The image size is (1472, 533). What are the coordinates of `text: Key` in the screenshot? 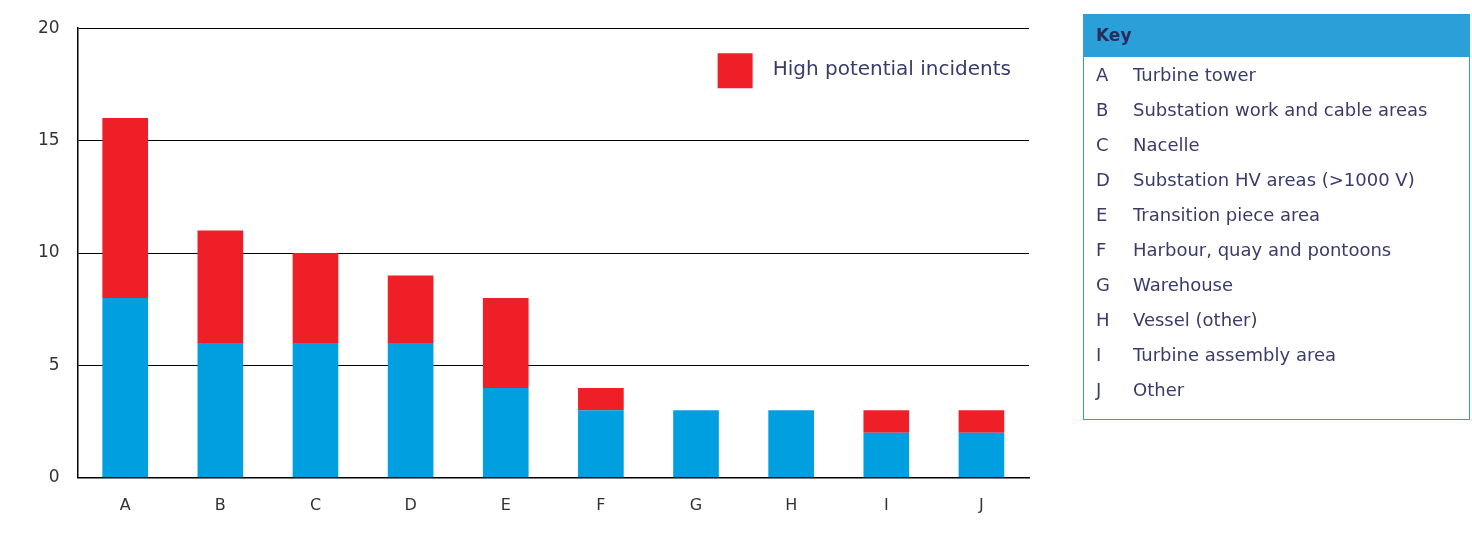 It's located at (1276, 36).